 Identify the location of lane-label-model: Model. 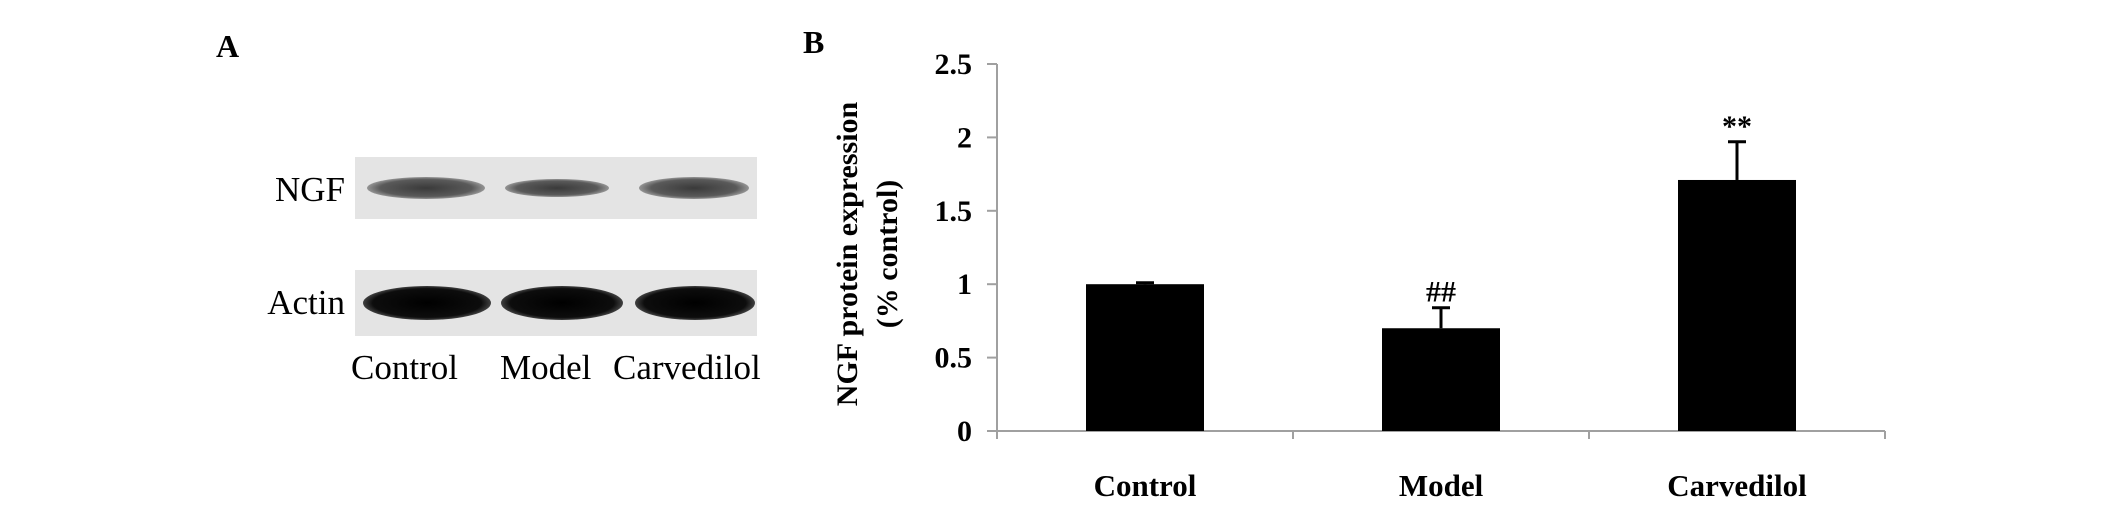
(546, 367).